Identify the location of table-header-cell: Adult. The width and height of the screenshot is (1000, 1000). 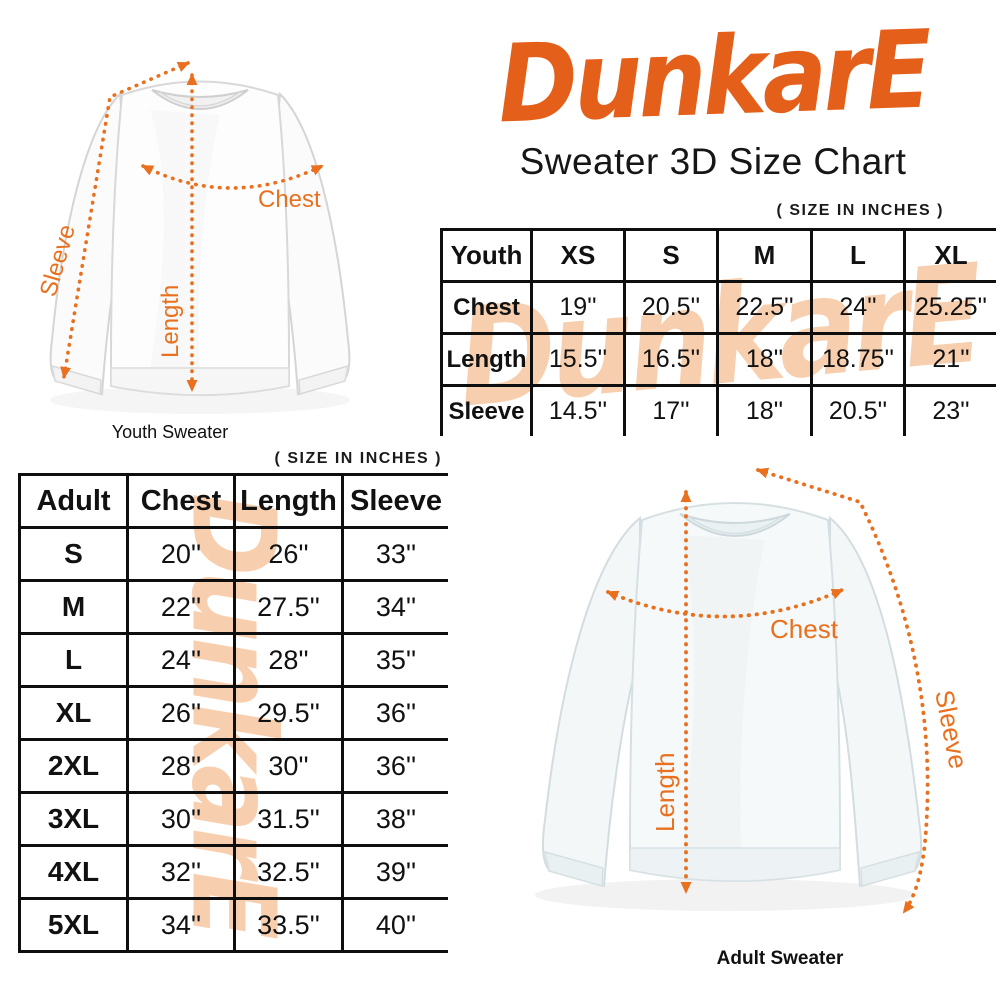
(73, 501).